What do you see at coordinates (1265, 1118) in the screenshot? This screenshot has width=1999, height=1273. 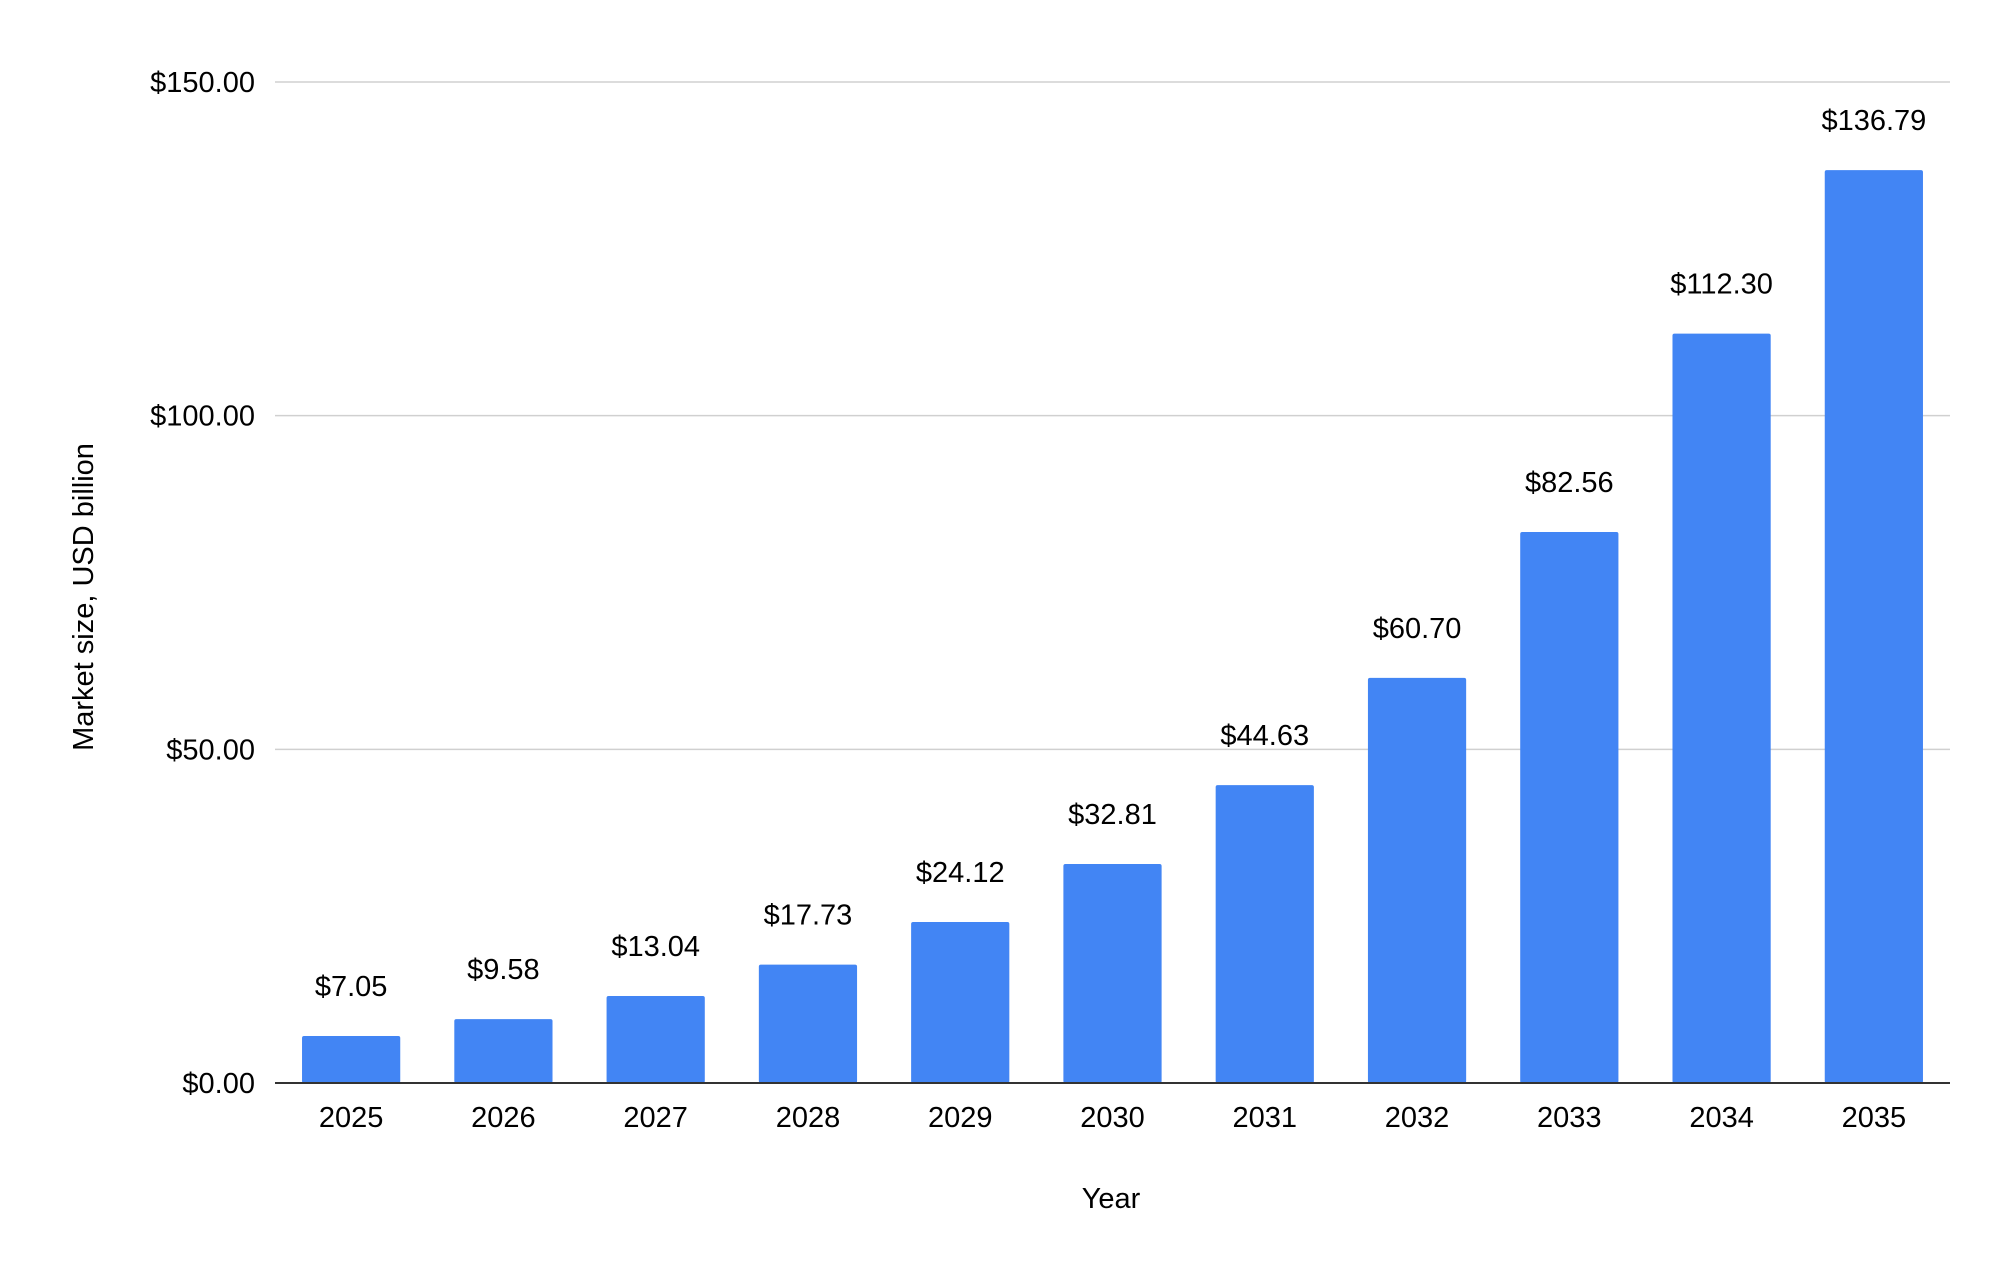 I see `x-tick-label: 2031` at bounding box center [1265, 1118].